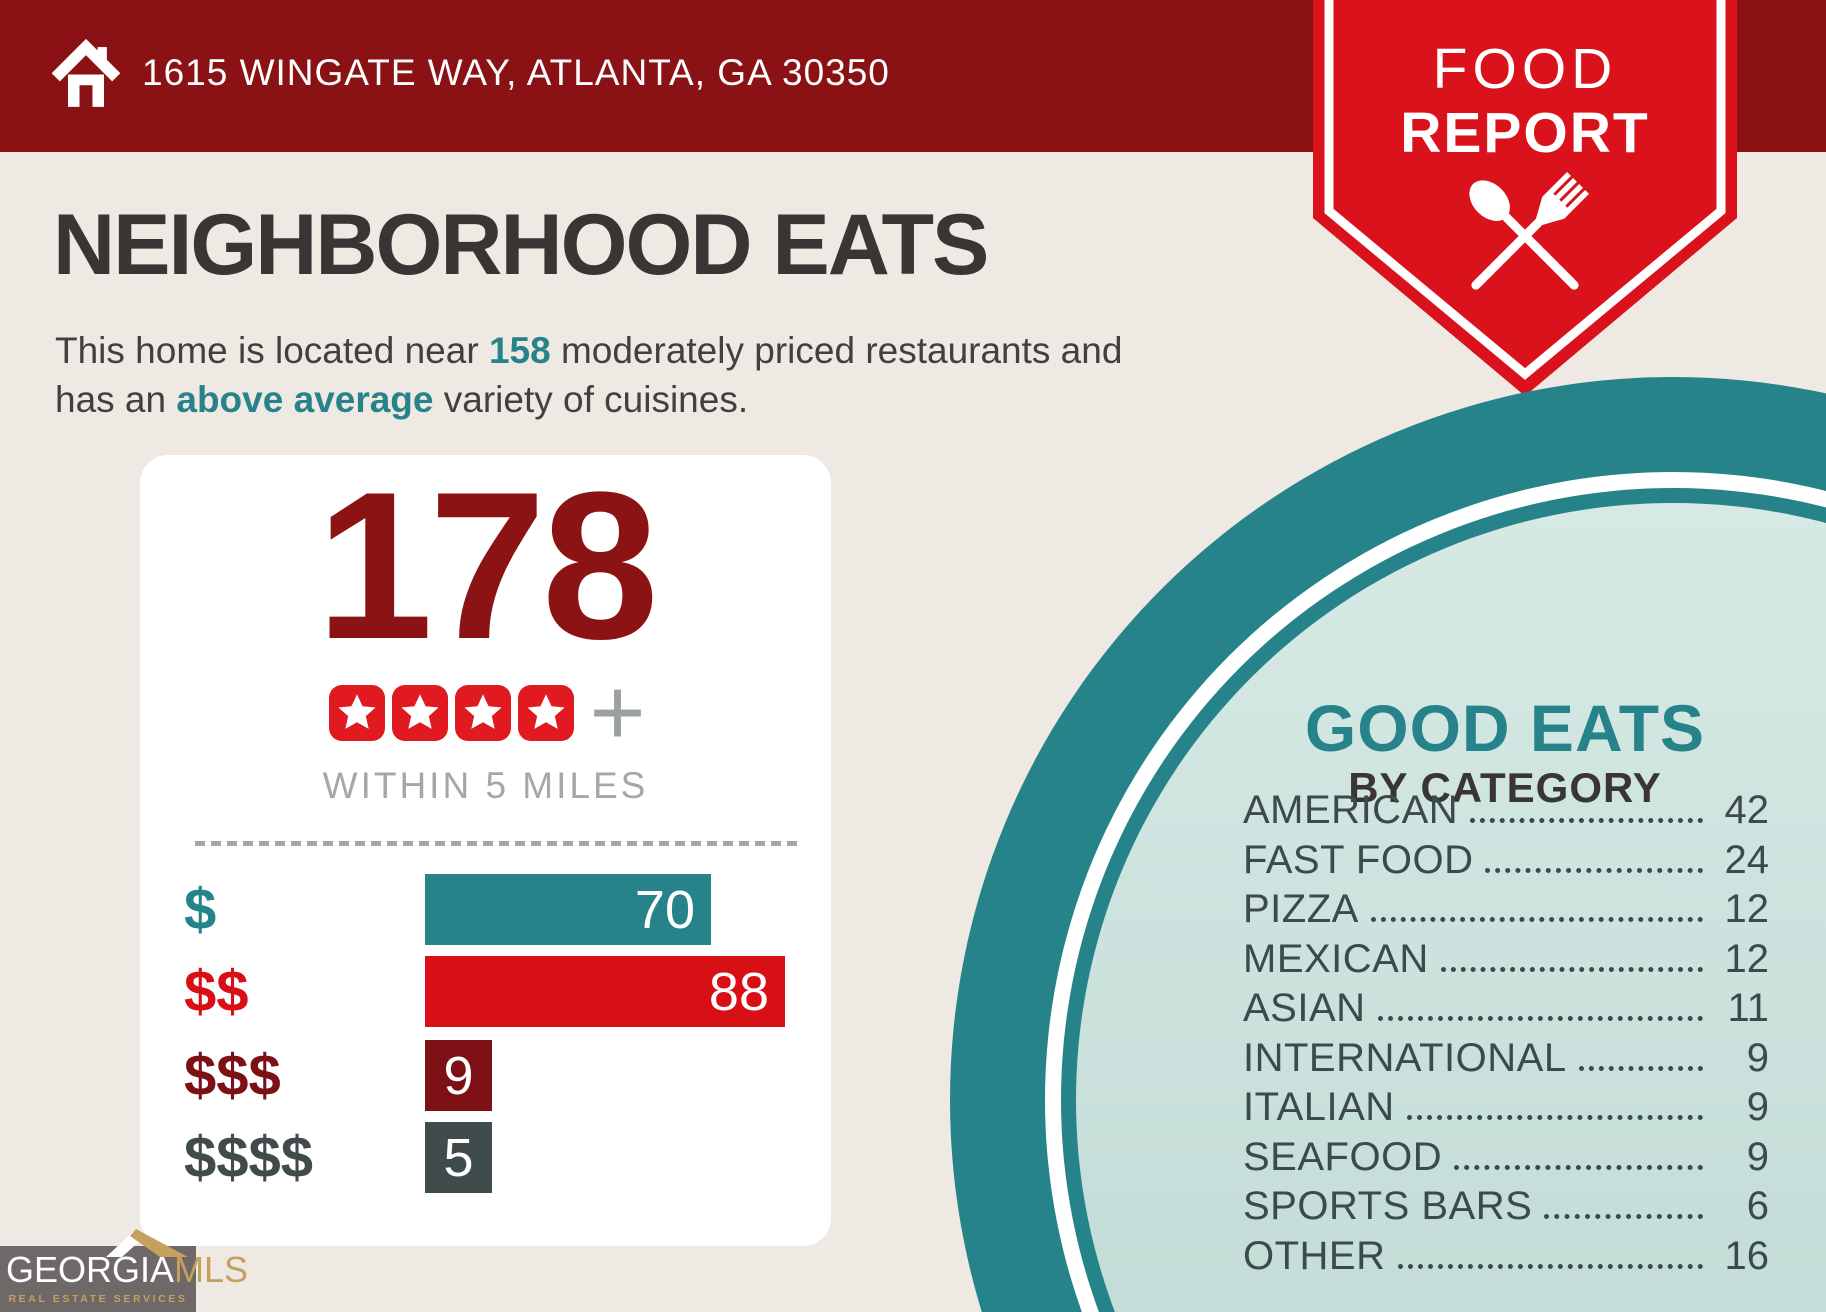 The height and width of the screenshot is (1312, 1826). What do you see at coordinates (1747, 859) in the screenshot?
I see `category-count: 24` at bounding box center [1747, 859].